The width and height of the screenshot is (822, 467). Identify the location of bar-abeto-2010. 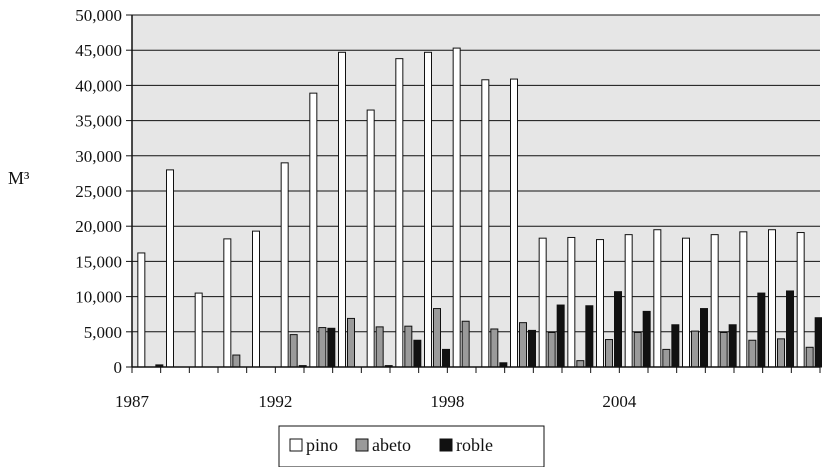
(809, 357).